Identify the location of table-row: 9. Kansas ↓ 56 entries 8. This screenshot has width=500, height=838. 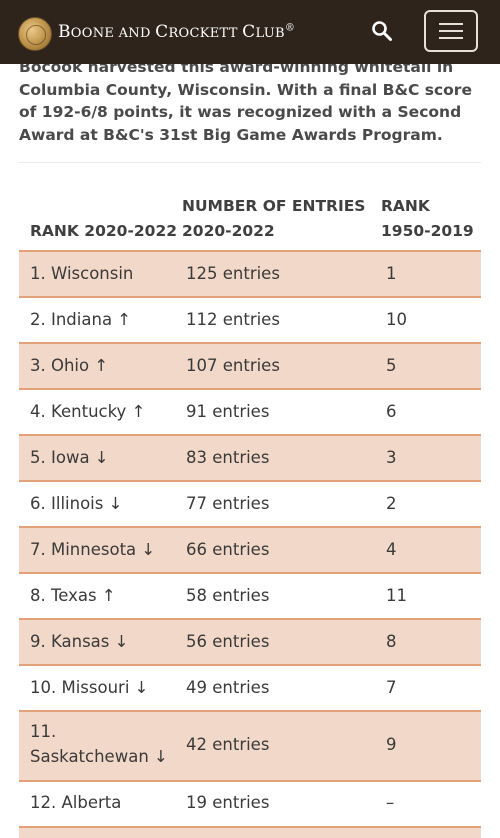
(250, 643).